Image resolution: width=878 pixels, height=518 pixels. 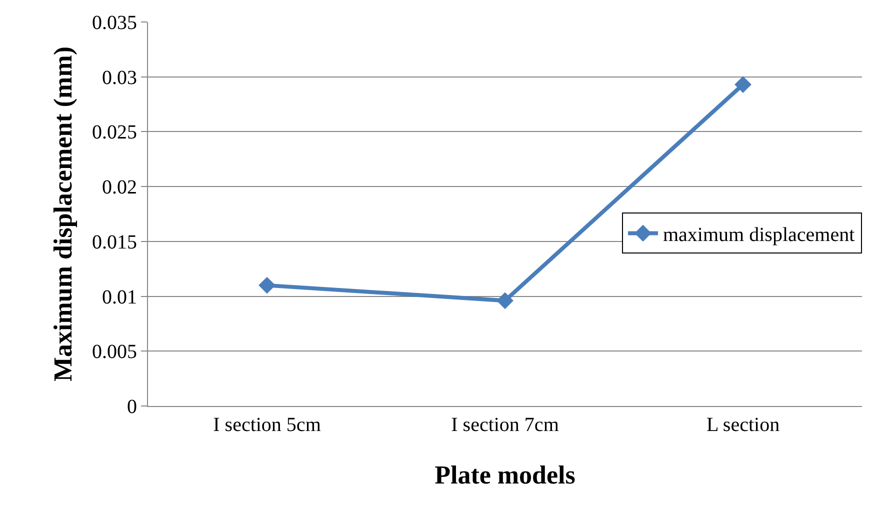 I want to click on legend-label: maximum displacement, so click(x=759, y=235).